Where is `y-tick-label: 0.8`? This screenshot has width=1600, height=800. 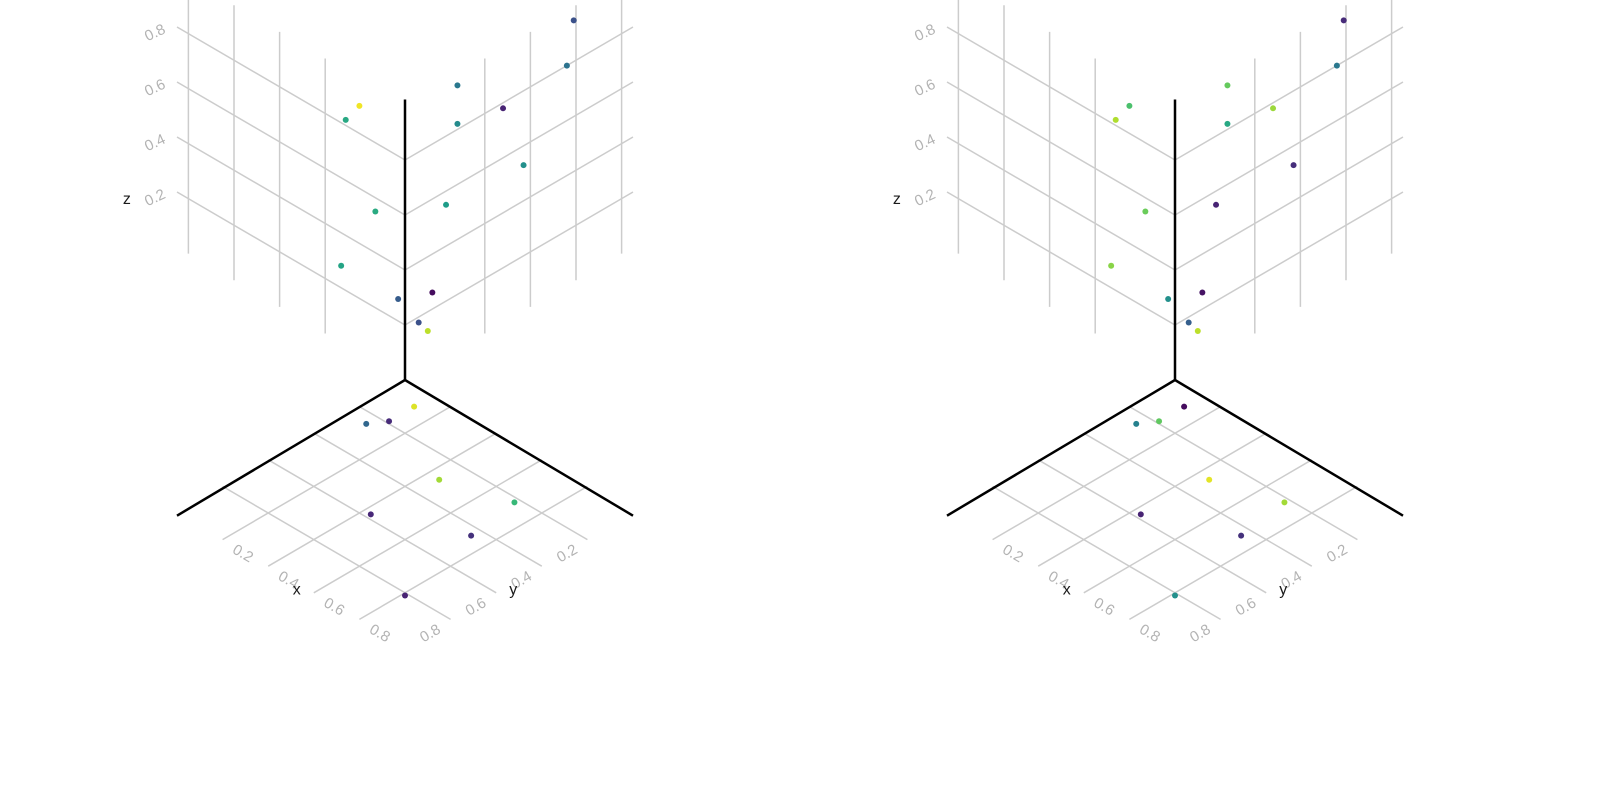
y-tick-label: 0.8 is located at coordinates (1200, 633).